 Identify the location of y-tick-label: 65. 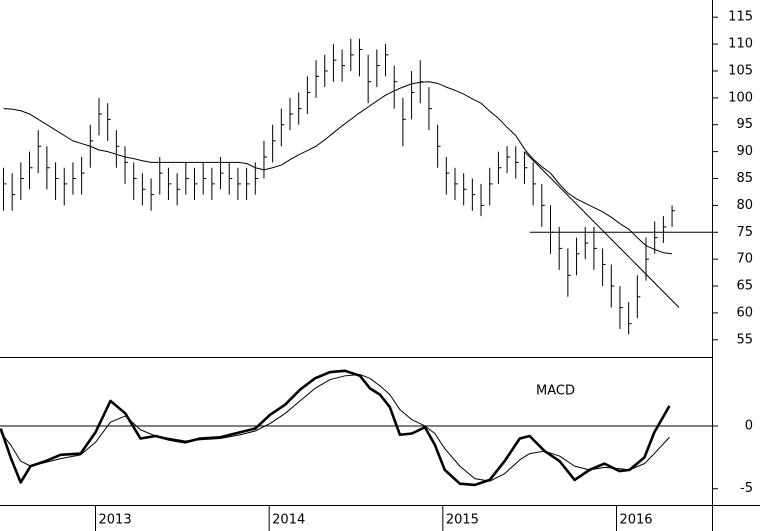
(744, 286).